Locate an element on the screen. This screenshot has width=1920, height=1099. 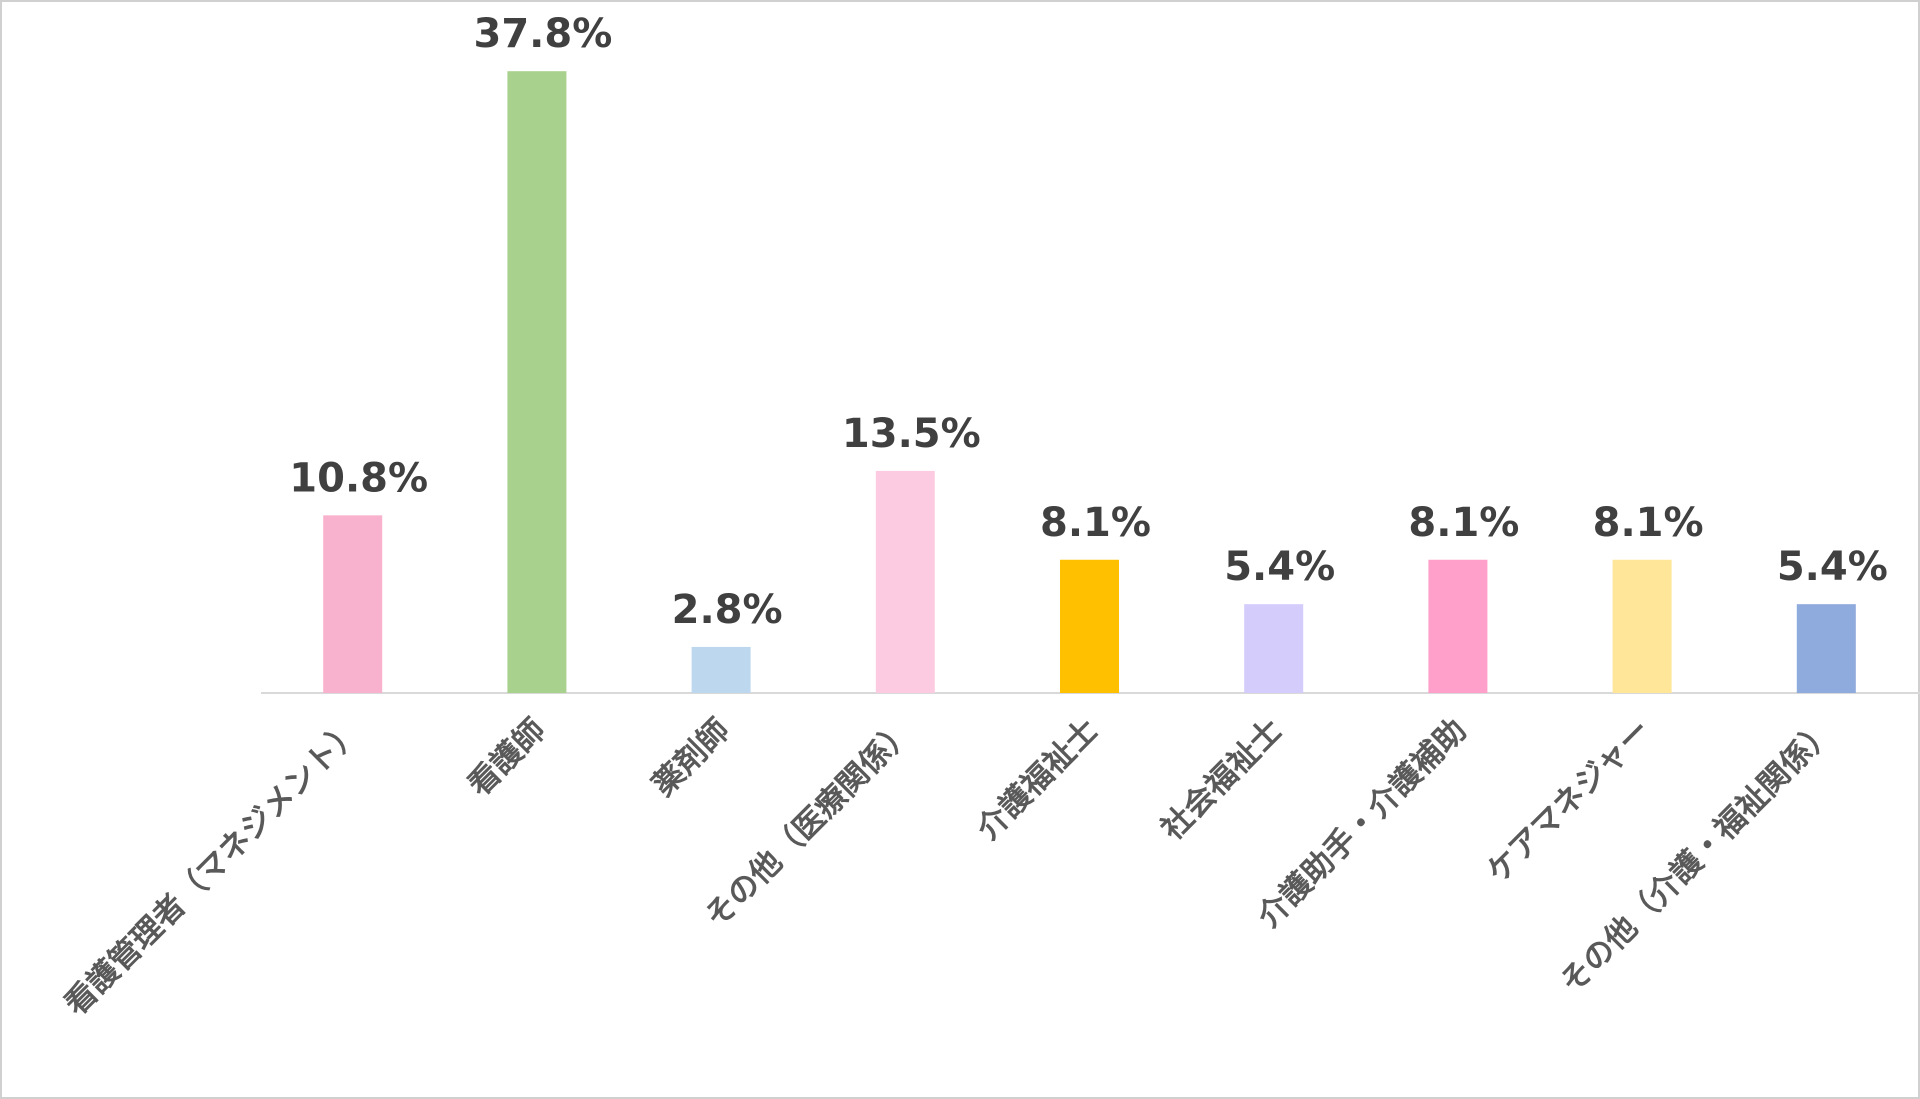
data-label: 13.5% is located at coordinates (911, 434).